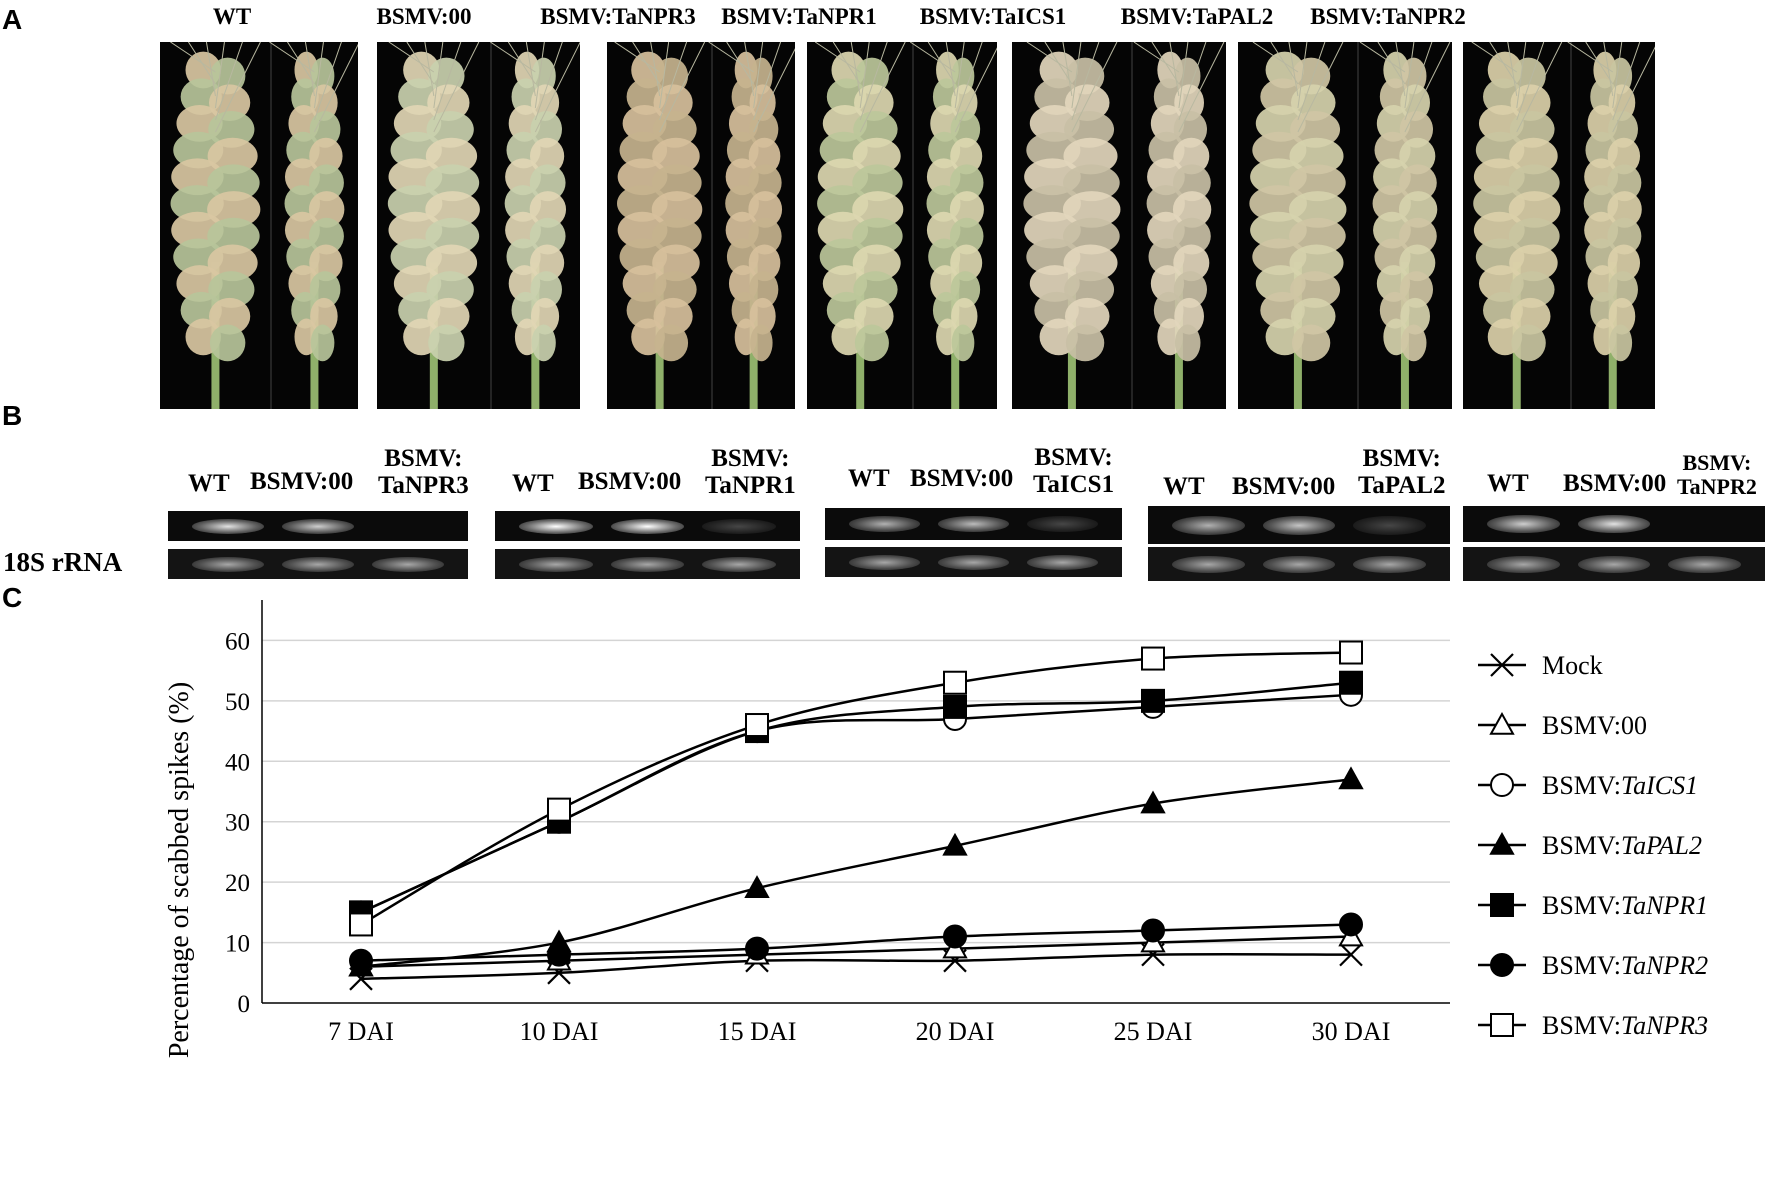 The width and height of the screenshot is (1772, 1179). What do you see at coordinates (993, 16) in the screenshot?
I see `photo-label-taics1: BSMV:TaICS1` at bounding box center [993, 16].